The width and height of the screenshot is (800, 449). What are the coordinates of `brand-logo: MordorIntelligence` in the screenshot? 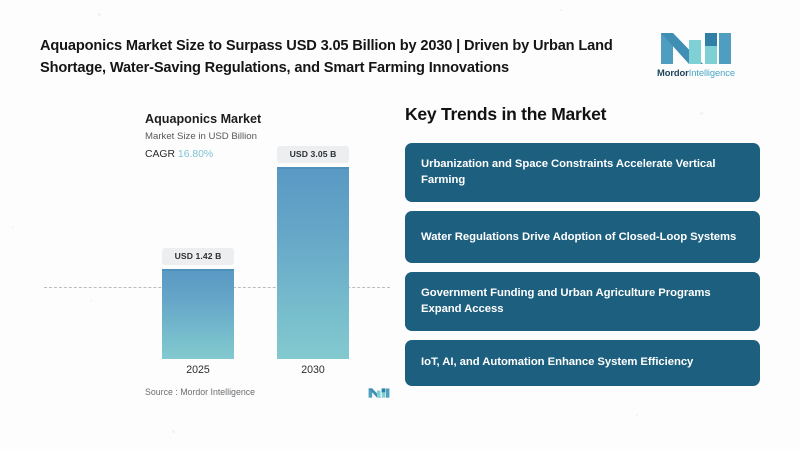 It's located at (696, 52).